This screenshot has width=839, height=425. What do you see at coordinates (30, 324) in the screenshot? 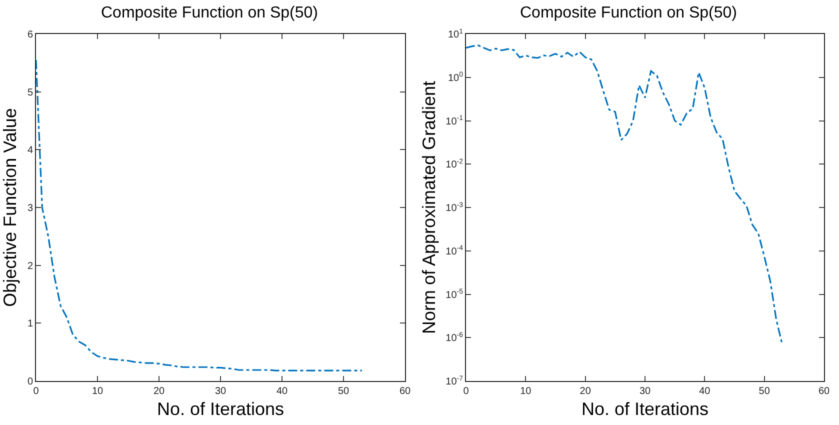
I see `y-tick-label: 1` at bounding box center [30, 324].